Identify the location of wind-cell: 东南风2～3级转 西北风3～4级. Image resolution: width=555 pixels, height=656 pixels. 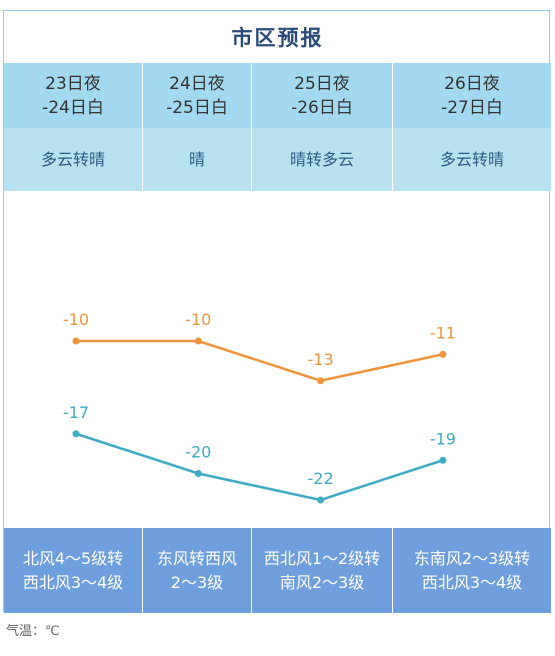
(472, 570).